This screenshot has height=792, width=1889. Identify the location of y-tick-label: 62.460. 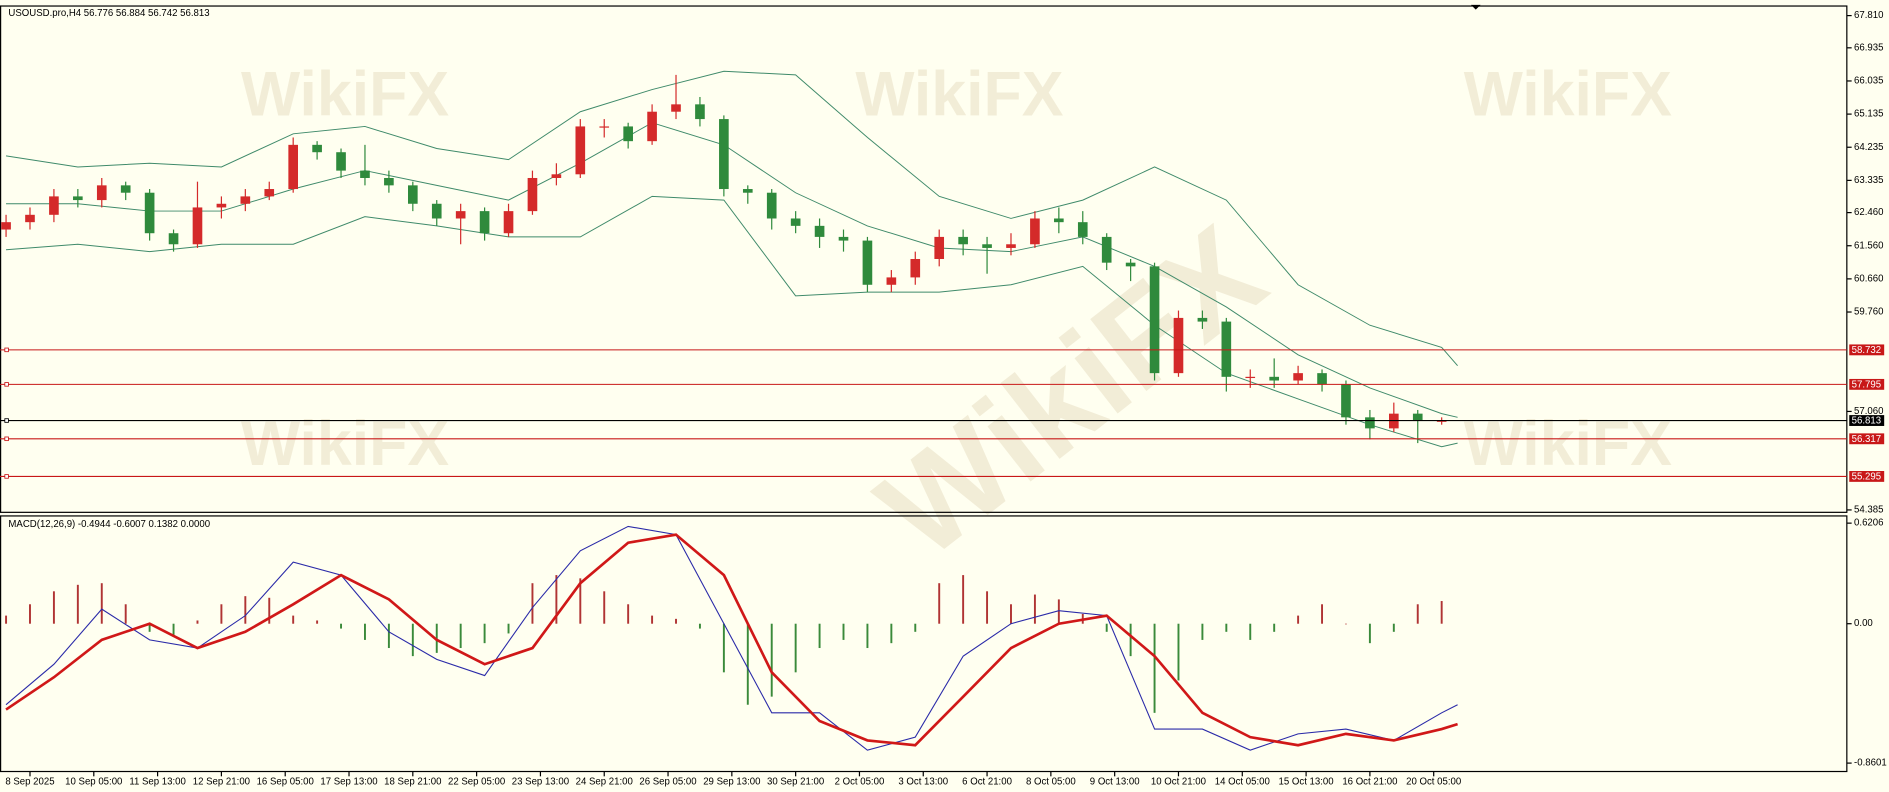
(1868, 212).